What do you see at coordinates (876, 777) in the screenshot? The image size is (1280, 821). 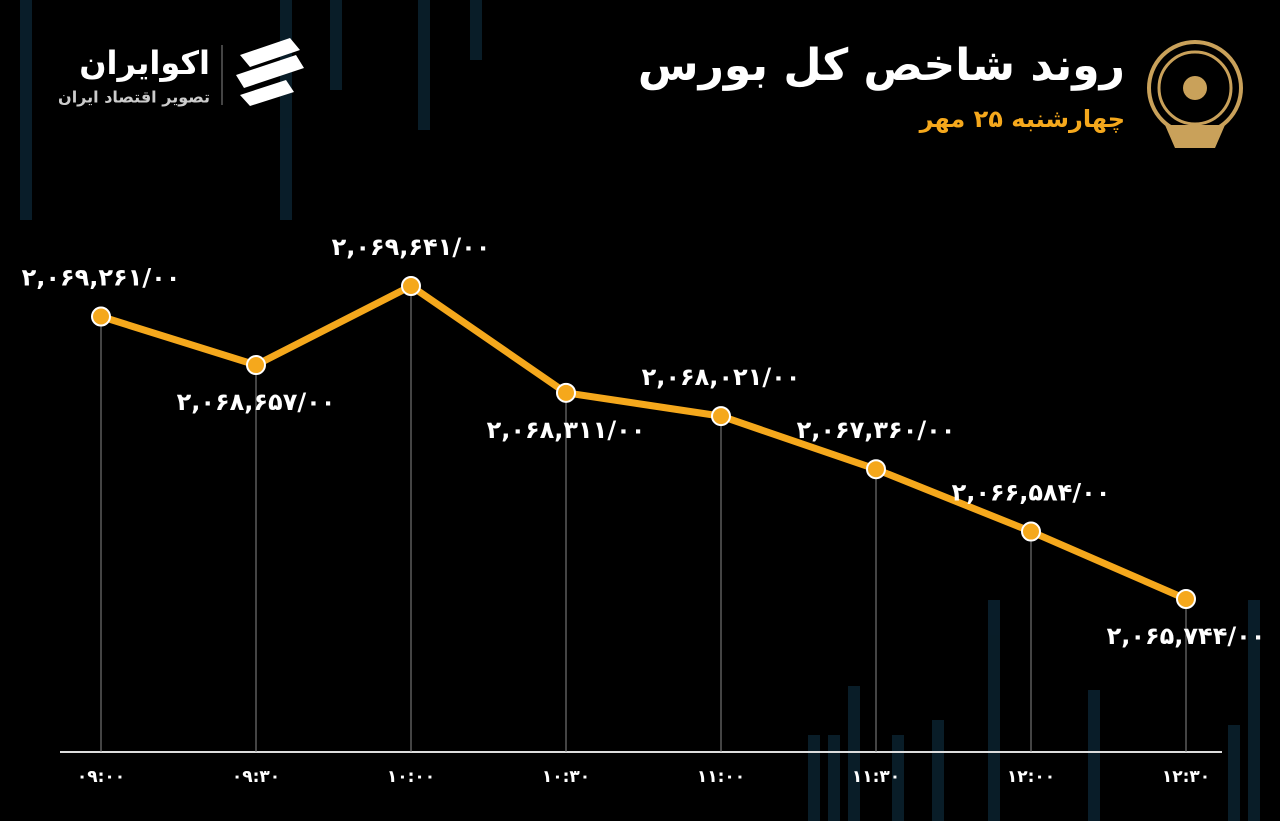 I see `x-tick-label: ۱۱:۳۰` at bounding box center [876, 777].